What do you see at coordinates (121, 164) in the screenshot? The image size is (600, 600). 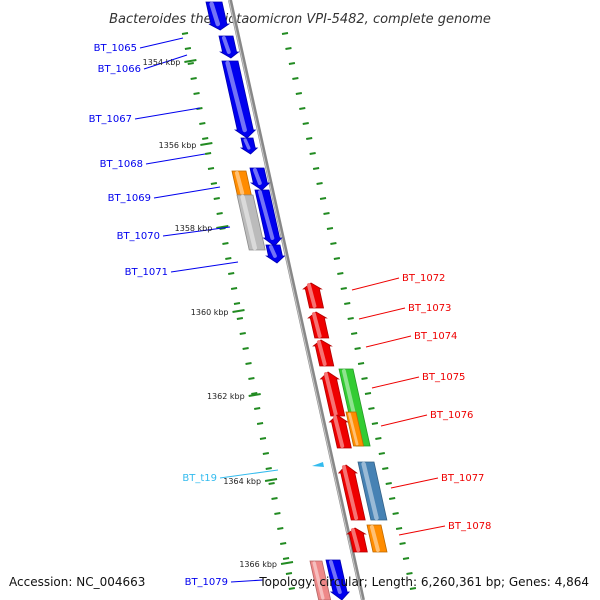 I see `gene-label-bt-1068: BT_1068` at bounding box center [121, 164].